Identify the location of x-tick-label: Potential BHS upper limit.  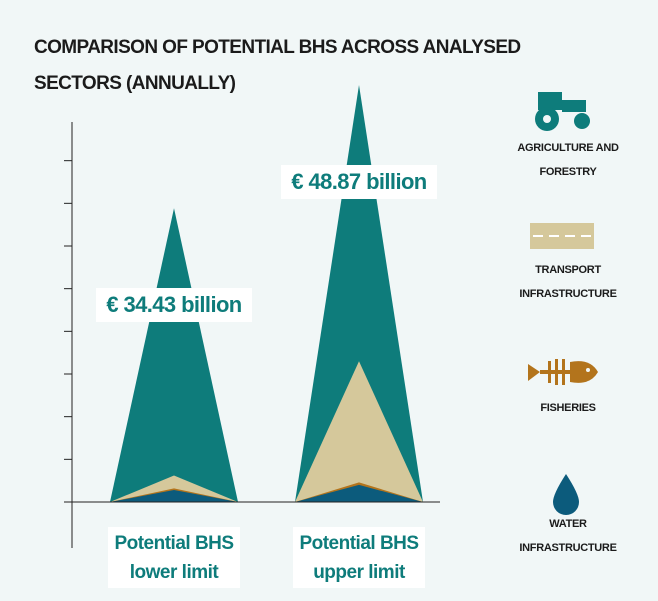
(359, 557).